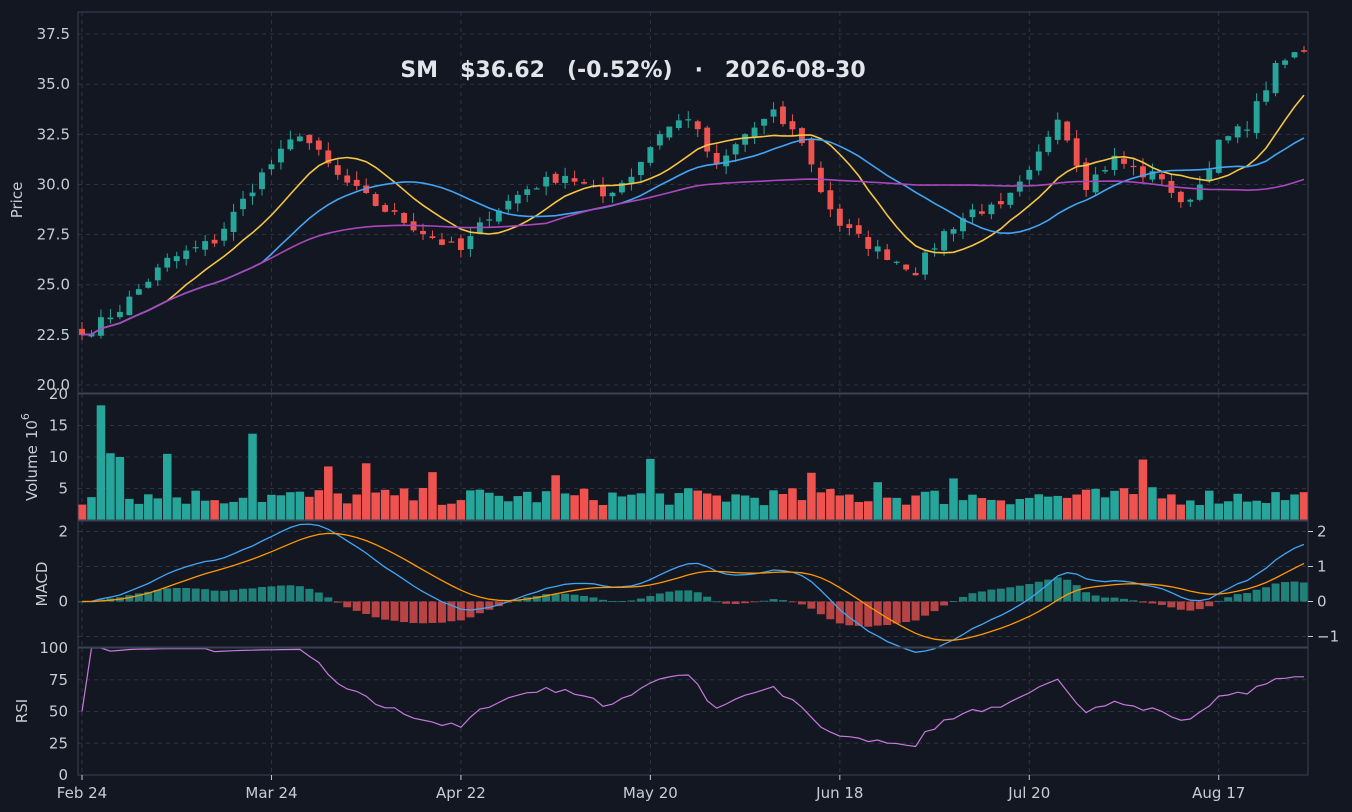 The image size is (1352, 812). Describe the element at coordinates (63, 602) in the screenshot. I see `macd-left-tick-0: 0` at that location.